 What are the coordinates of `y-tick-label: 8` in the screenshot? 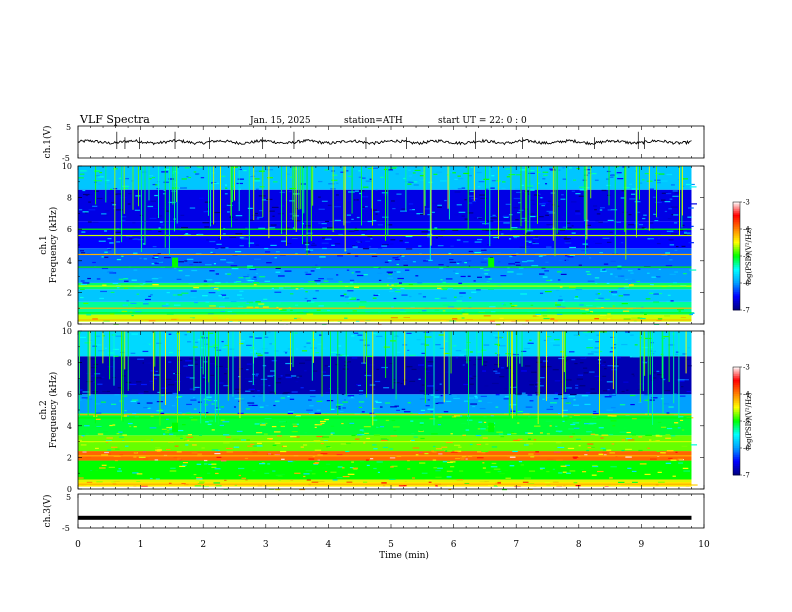 It's located at (69, 363).